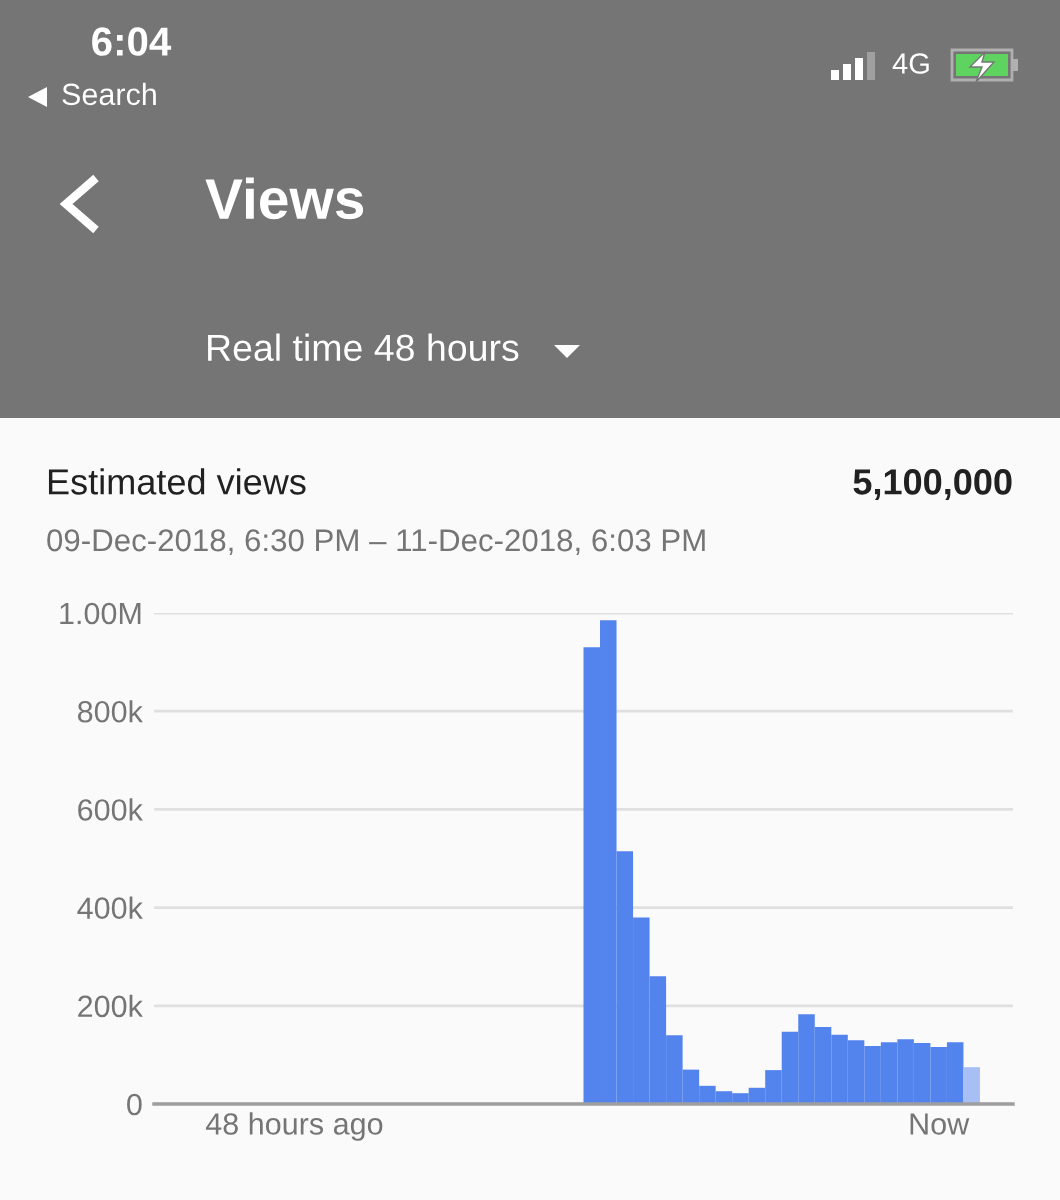 The image size is (1060, 1200). I want to click on text: Real time 48 hours, so click(363, 347).